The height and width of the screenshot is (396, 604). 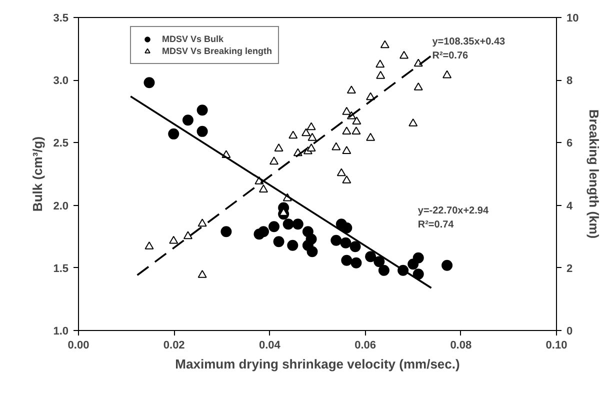 What do you see at coordinates (594, 174) in the screenshot?
I see `y2-axis-title: Breaking length (km)` at bounding box center [594, 174].